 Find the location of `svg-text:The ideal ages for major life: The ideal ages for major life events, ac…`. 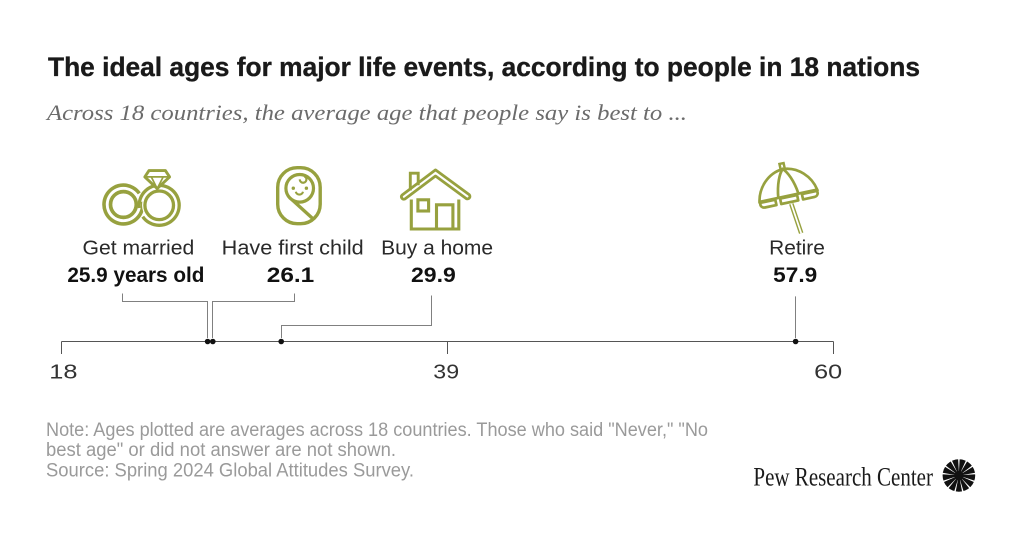

svg-text:The ideal ages for major life: The ideal ages for major life events, ac… is located at coordinates (484, 67).